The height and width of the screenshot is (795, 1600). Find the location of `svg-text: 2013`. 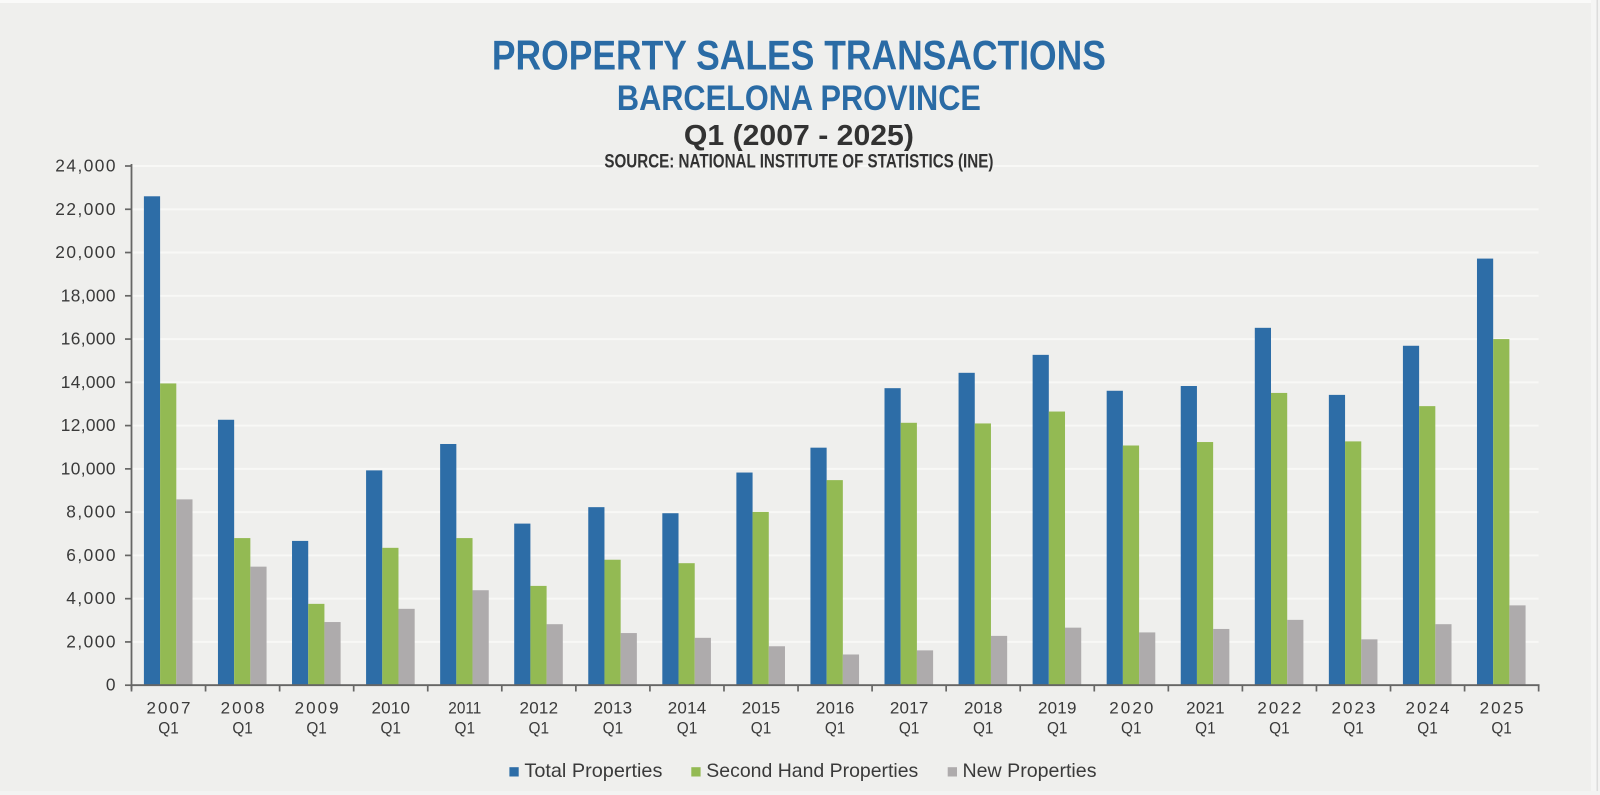

svg-text: 2013 is located at coordinates (613, 707).